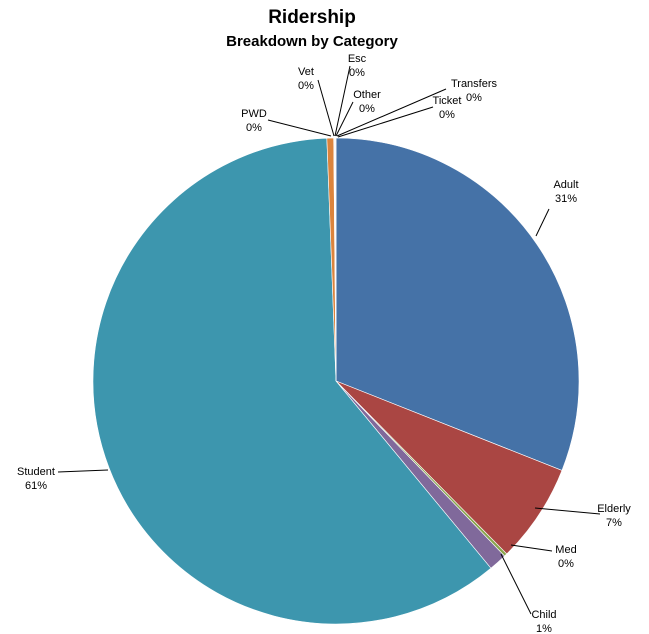 The image size is (649, 634). What do you see at coordinates (385, 122) in the screenshot?
I see `leader-line-ticket` at bounding box center [385, 122].